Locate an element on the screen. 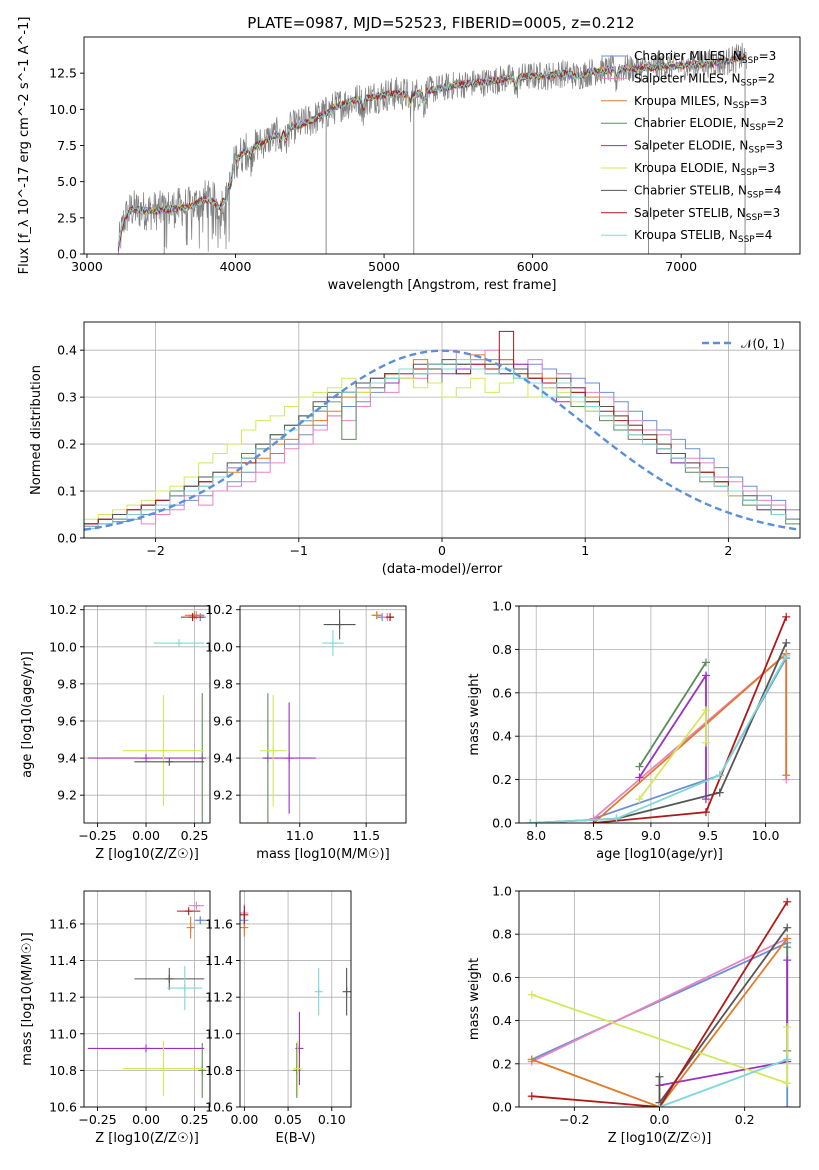 The height and width of the screenshot is (1170, 819). legend-label: 𝒩(0, 1) is located at coordinates (763, 344).